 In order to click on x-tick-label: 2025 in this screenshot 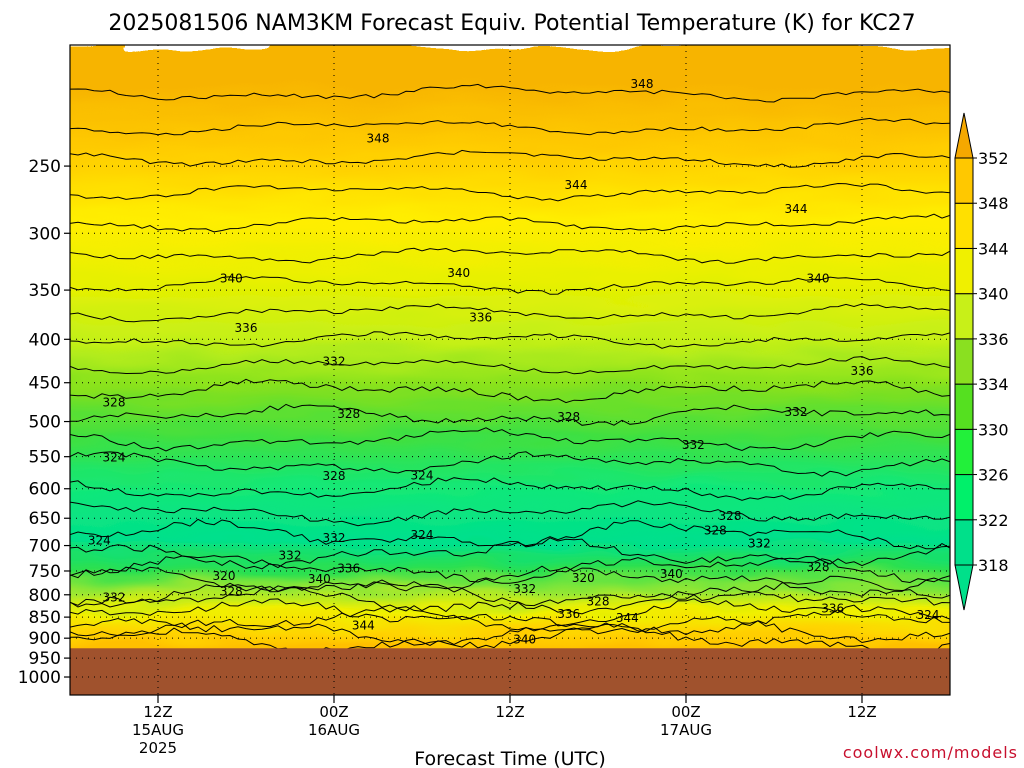, I will do `click(158, 748)`.